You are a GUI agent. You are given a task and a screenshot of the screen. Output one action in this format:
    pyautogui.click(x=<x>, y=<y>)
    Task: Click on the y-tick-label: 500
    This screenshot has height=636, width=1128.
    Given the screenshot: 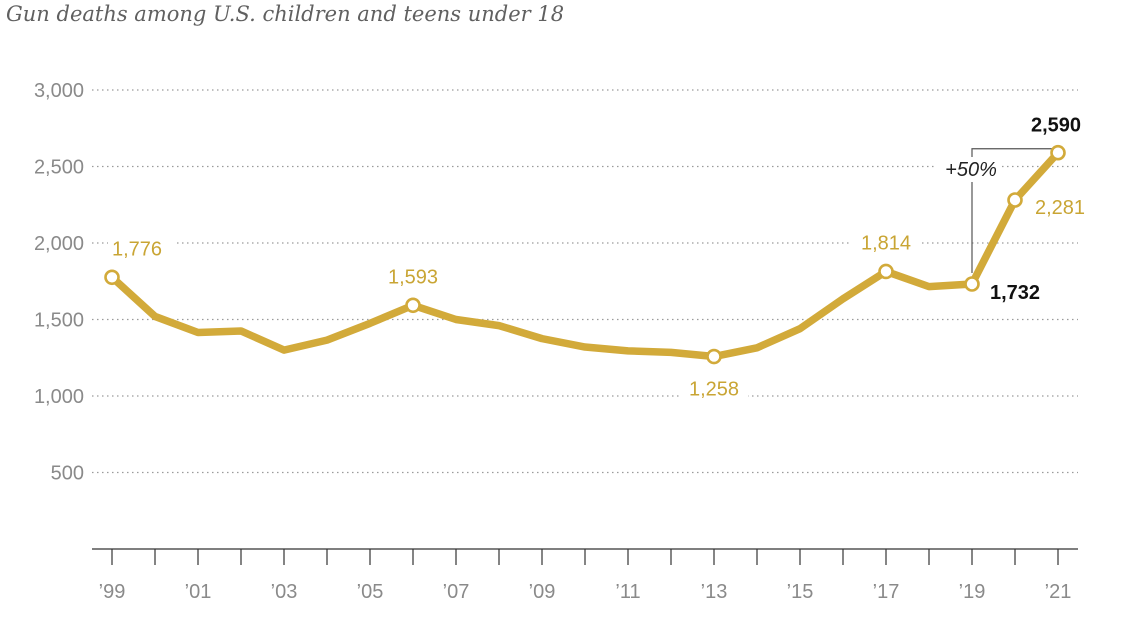 What is the action you would take?
    pyautogui.click(x=67, y=474)
    